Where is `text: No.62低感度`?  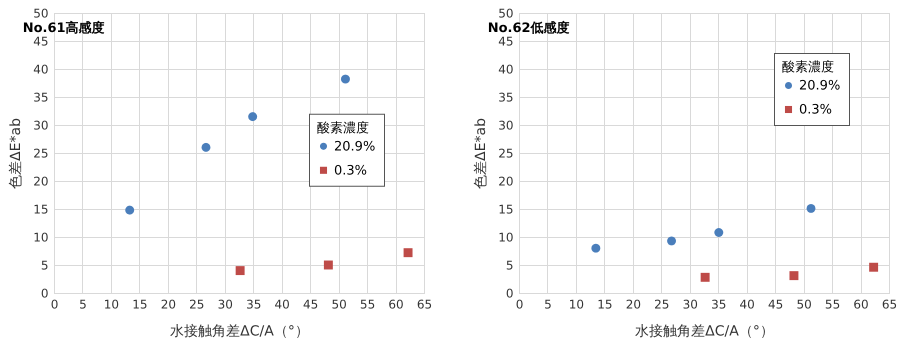 text: No.62低感度 is located at coordinates (529, 28).